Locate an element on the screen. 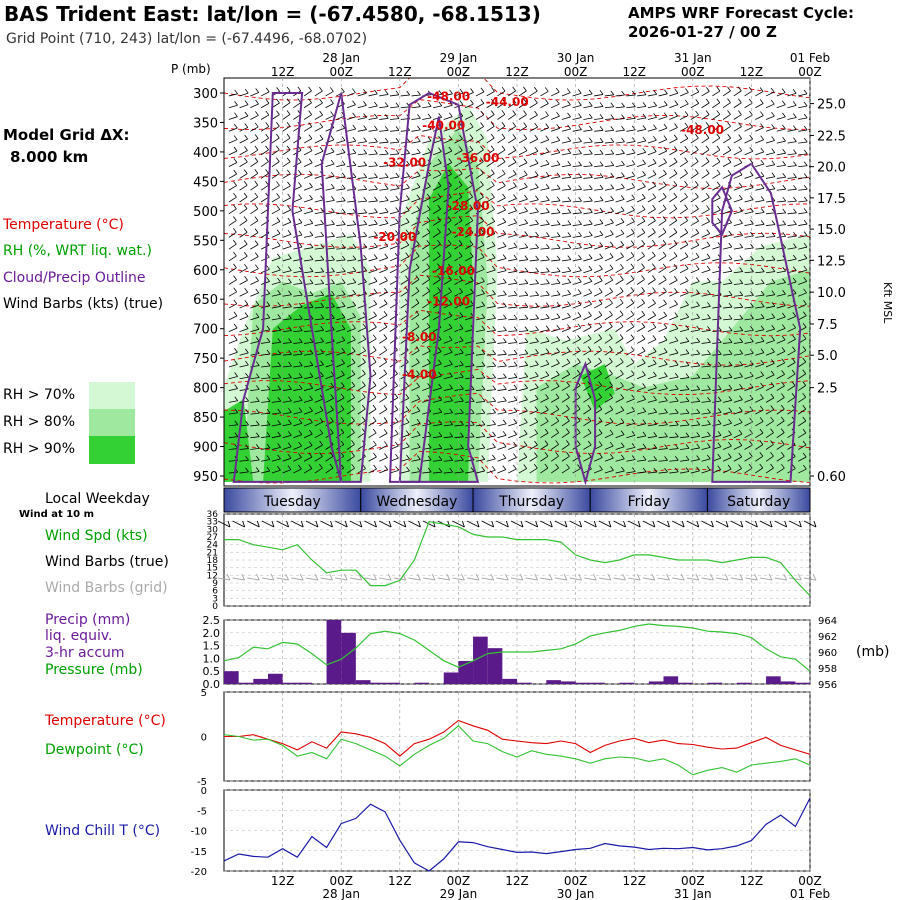 This screenshot has width=900, height=900. height-tick-label: 7.5 is located at coordinates (827, 325).